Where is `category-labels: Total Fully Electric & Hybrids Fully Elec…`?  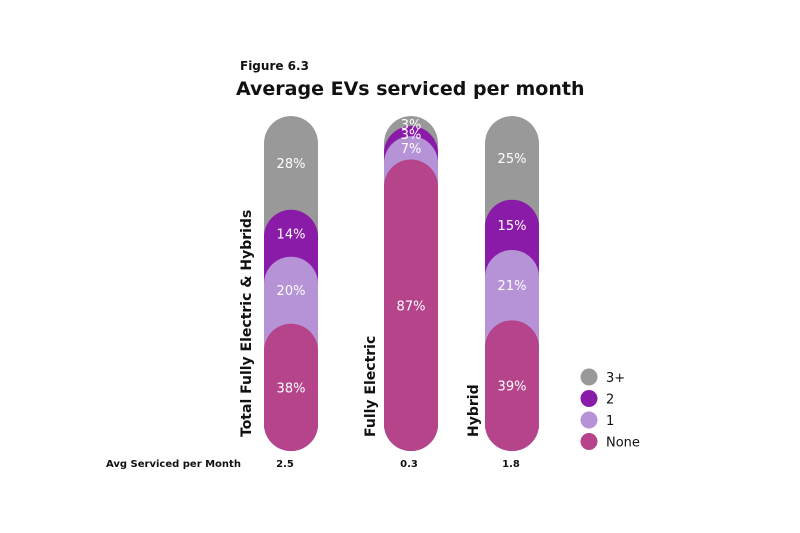 category-labels: Total Fully Electric & Hybrids Fully Elec… is located at coordinates (360, 323).